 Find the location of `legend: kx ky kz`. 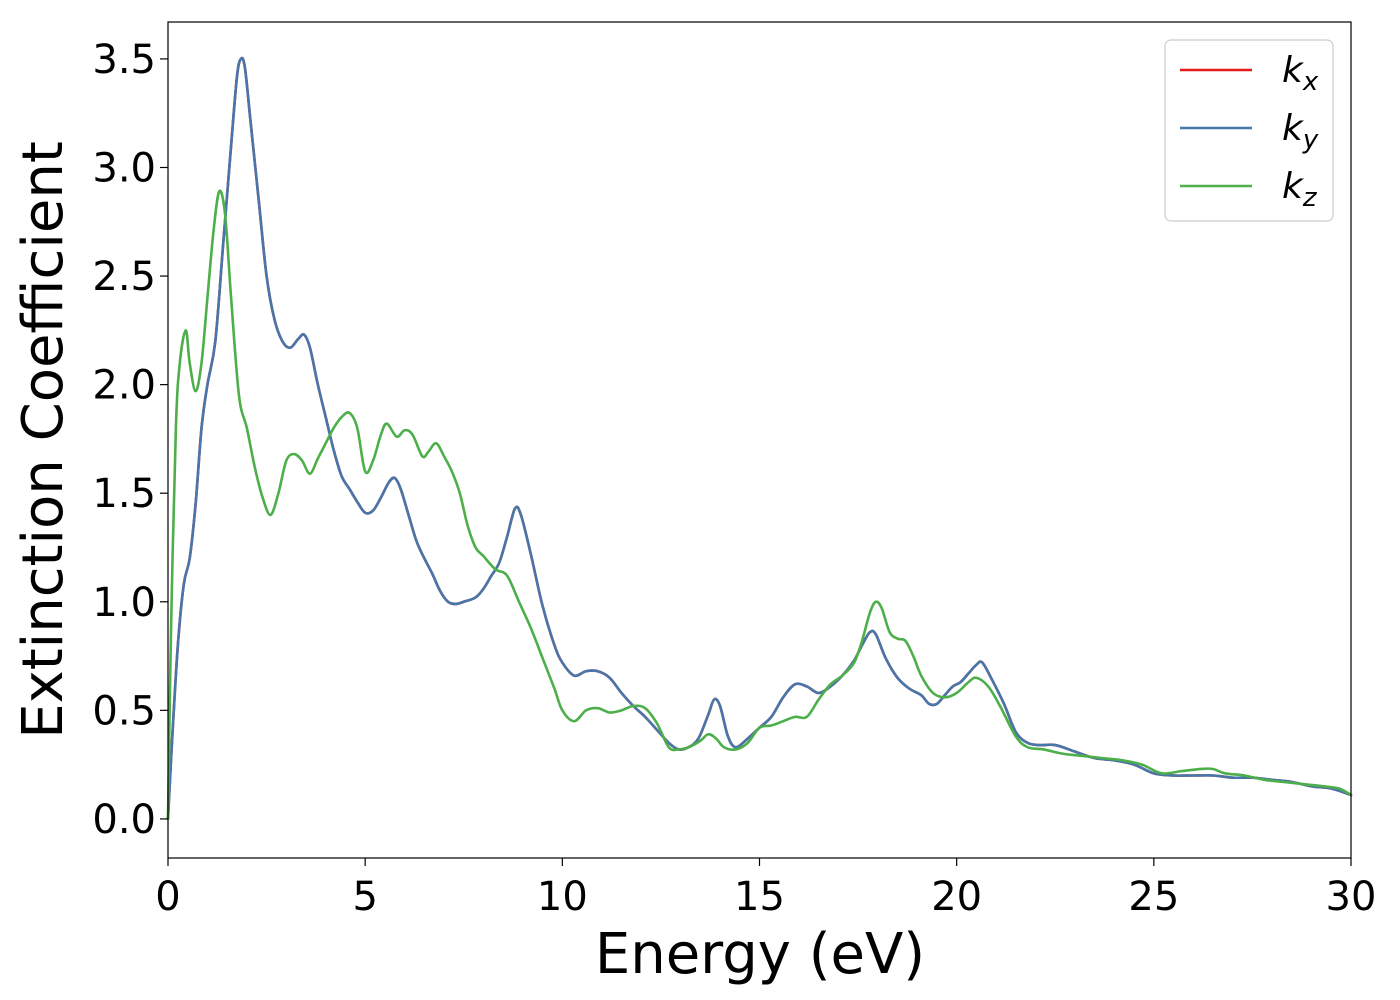

legend: kx ky kz is located at coordinates (1249, 130).